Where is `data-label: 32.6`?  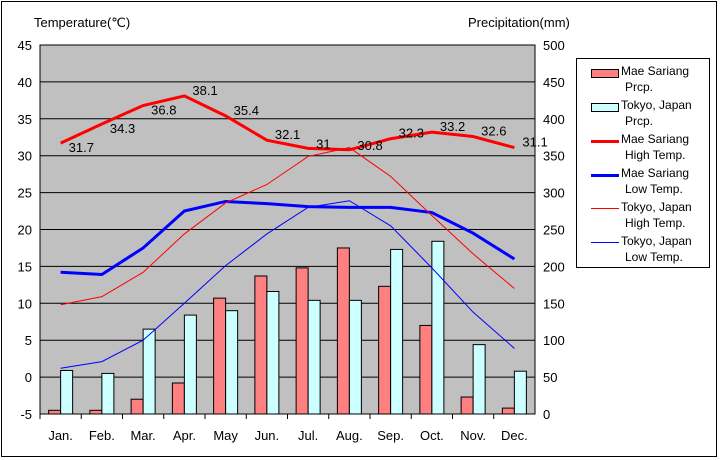 data-label: 32.6 is located at coordinates (493, 131).